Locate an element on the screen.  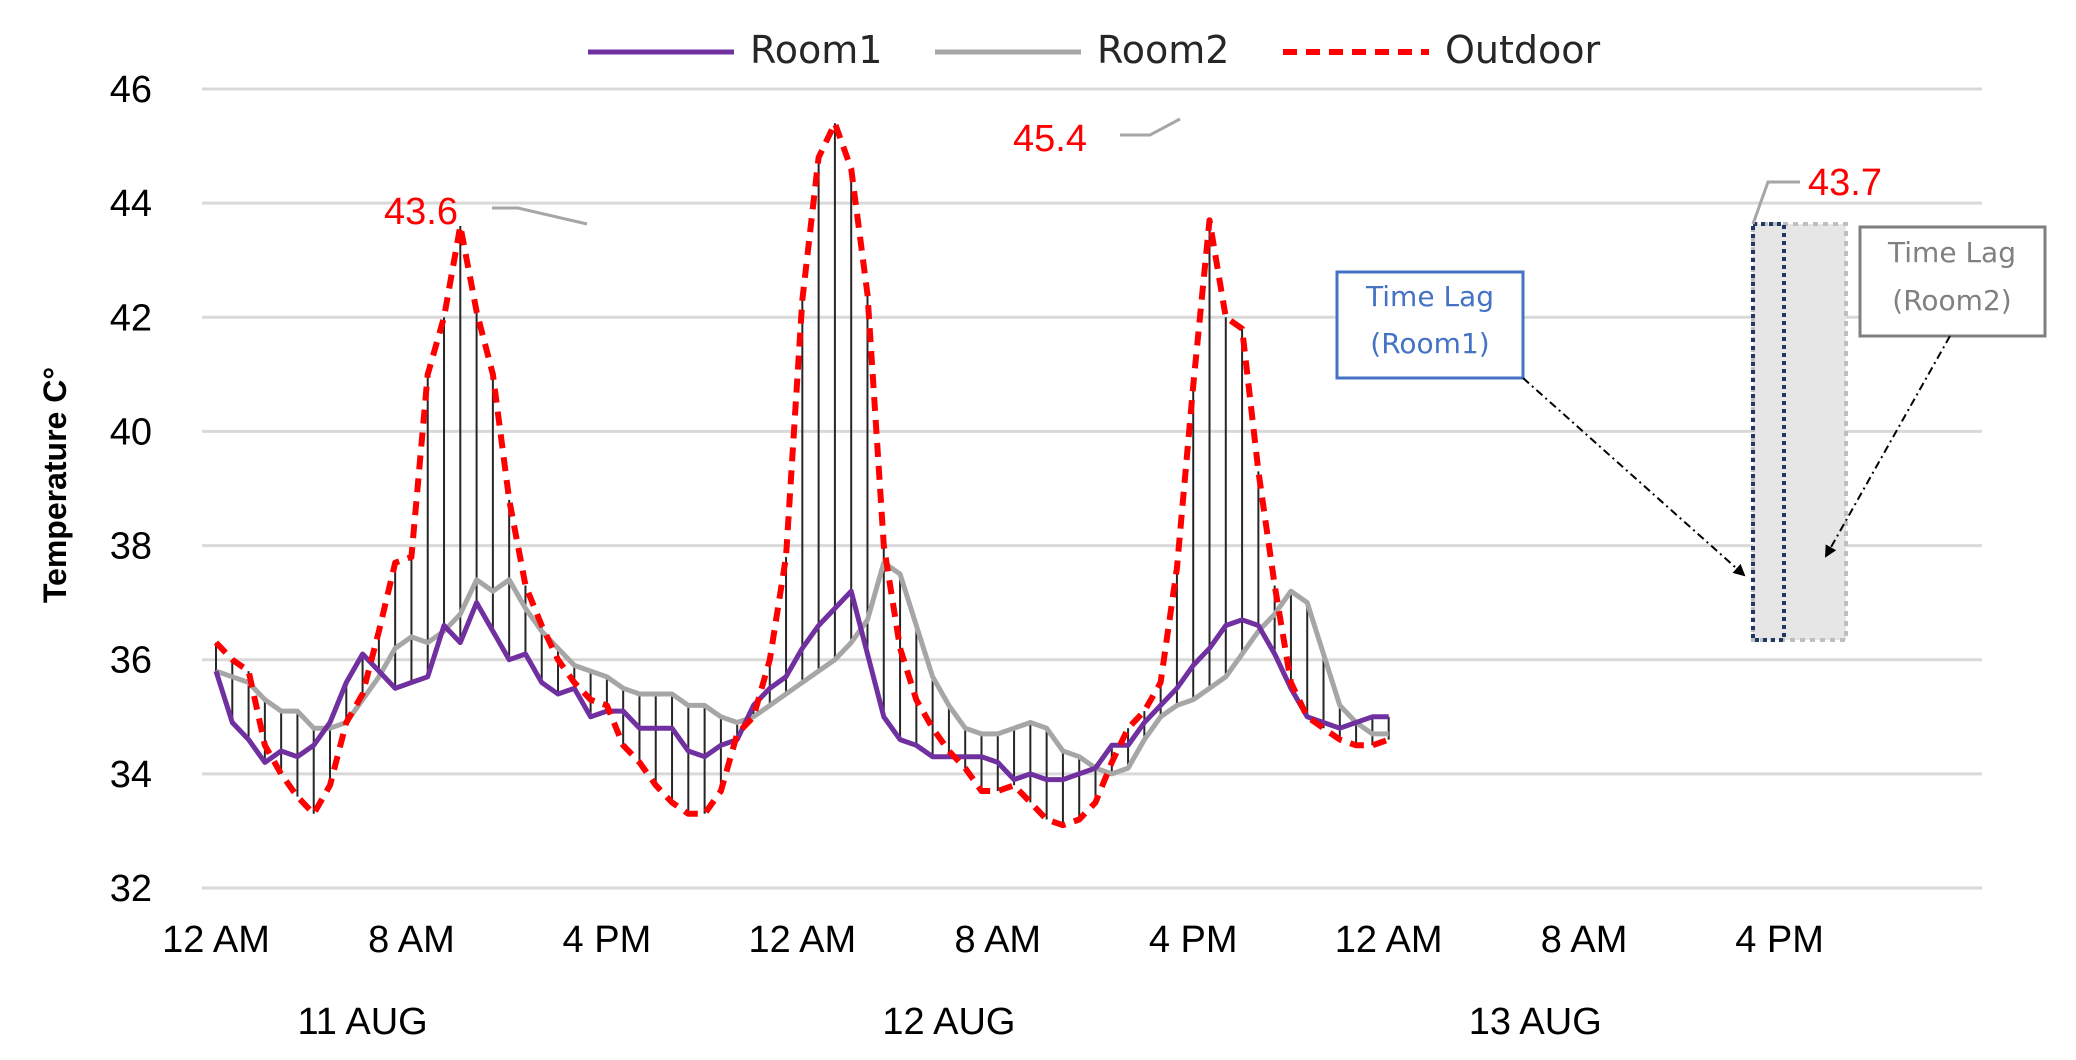
day-label: 11 AUG is located at coordinates (362, 1022).